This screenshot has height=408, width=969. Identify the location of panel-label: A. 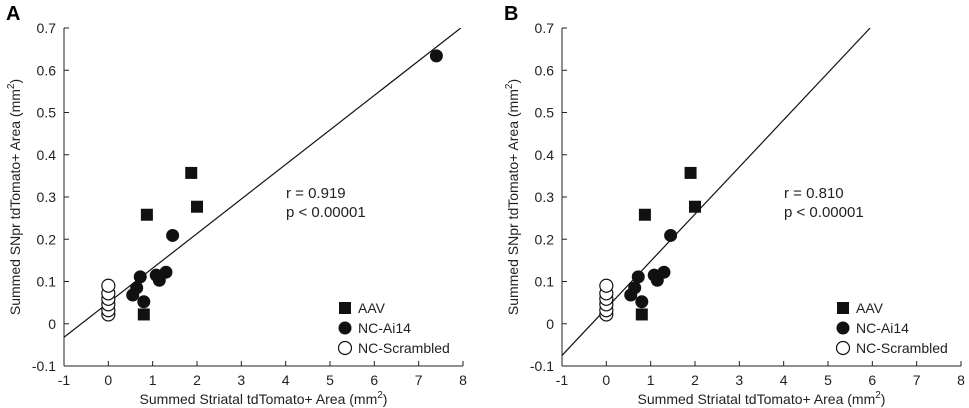
(13, 14).